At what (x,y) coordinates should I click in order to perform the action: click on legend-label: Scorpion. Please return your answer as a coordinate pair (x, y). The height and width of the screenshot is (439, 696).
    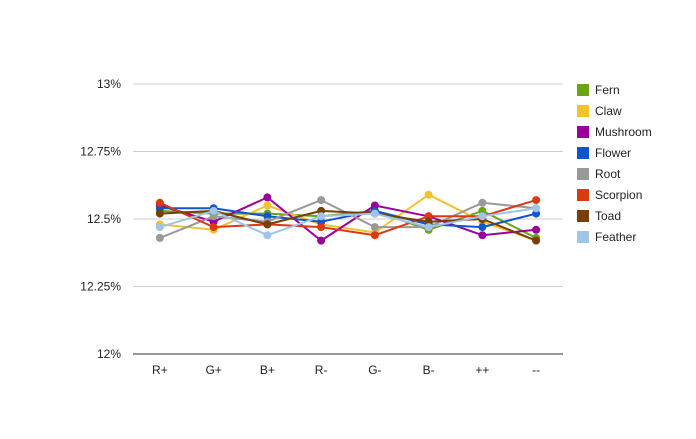
    Looking at the image, I should click on (618, 195).